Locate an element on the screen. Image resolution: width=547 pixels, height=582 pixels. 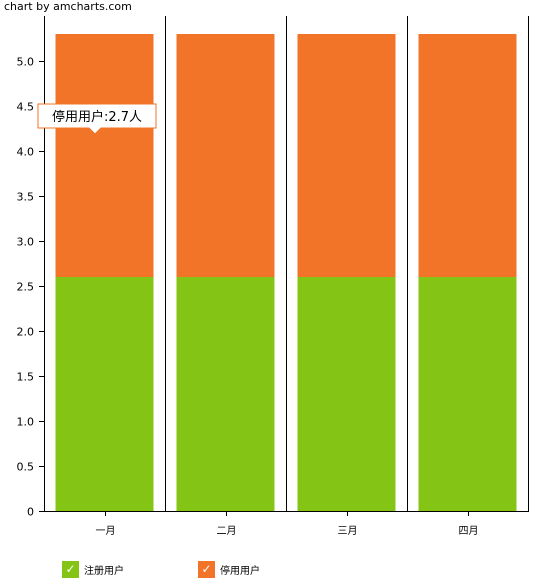
x-tick-label: 四月 is located at coordinates (469, 531).